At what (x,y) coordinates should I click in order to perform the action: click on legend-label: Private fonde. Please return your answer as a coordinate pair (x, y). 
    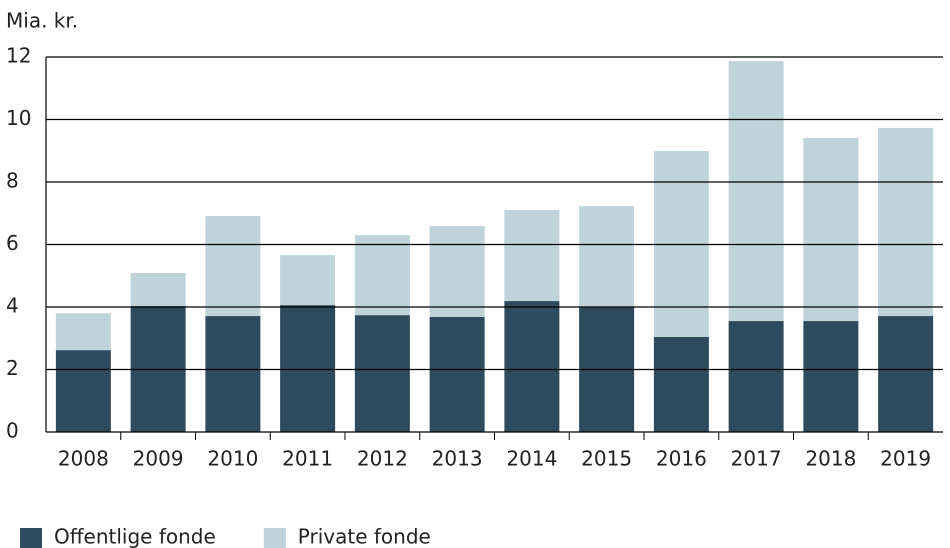
    Looking at the image, I should click on (364, 536).